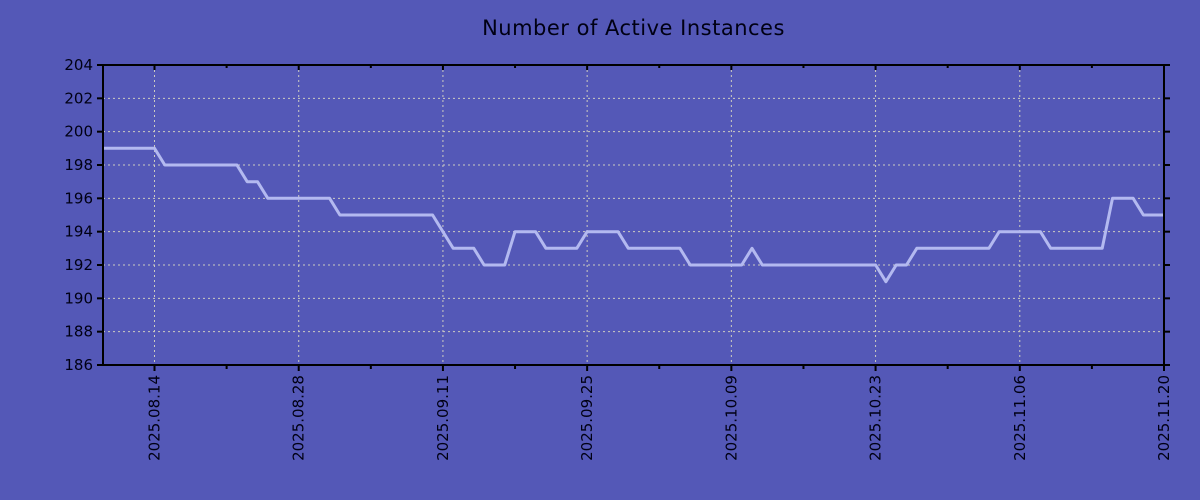 The width and height of the screenshot is (1200, 500). I want to click on y-tick-label: 204, so click(78, 65).